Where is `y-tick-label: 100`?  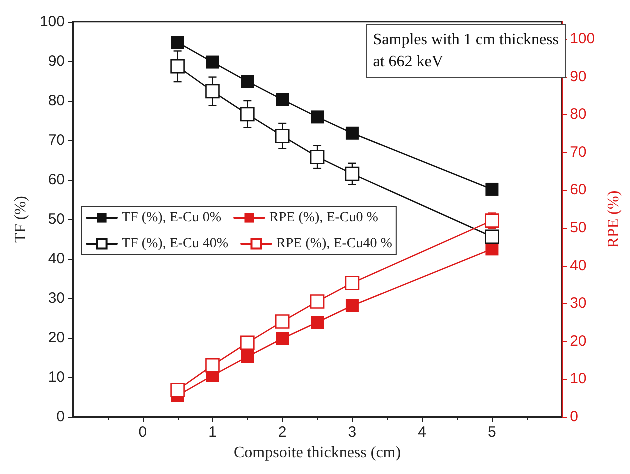
y-tick-label: 100 is located at coordinates (52, 22).